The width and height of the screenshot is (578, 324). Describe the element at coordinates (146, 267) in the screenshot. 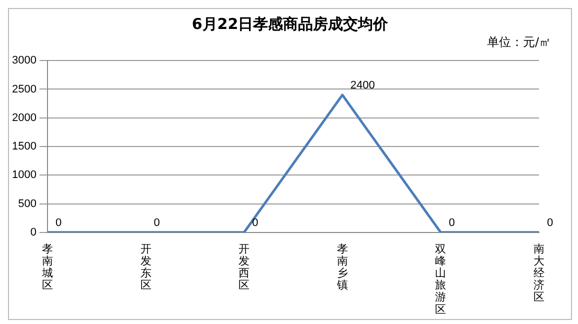

I see `x-tick-label: 开发东区` at that location.